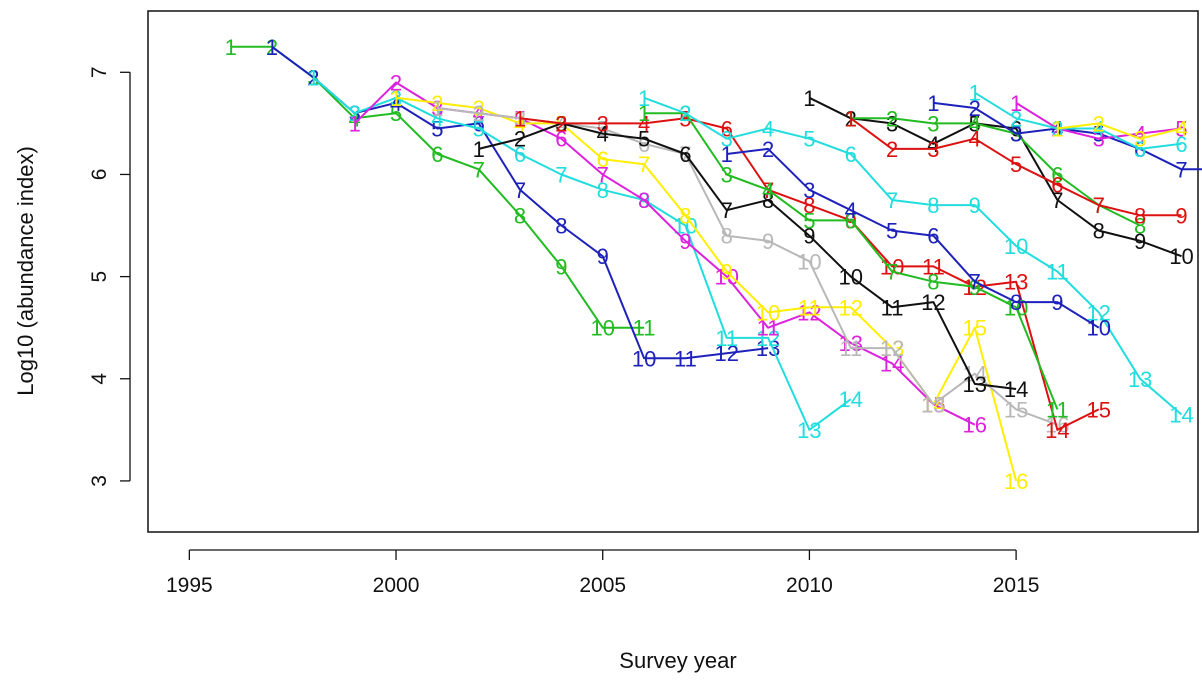 The image size is (1202, 684). Describe the element at coordinates (99, 481) in the screenshot. I see `y-tick-label: 3` at that location.